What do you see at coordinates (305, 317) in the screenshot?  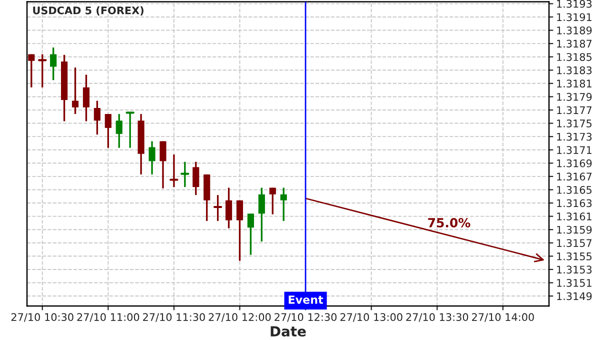 I see `x-tick-label: 27/10 12:30` at bounding box center [305, 317].